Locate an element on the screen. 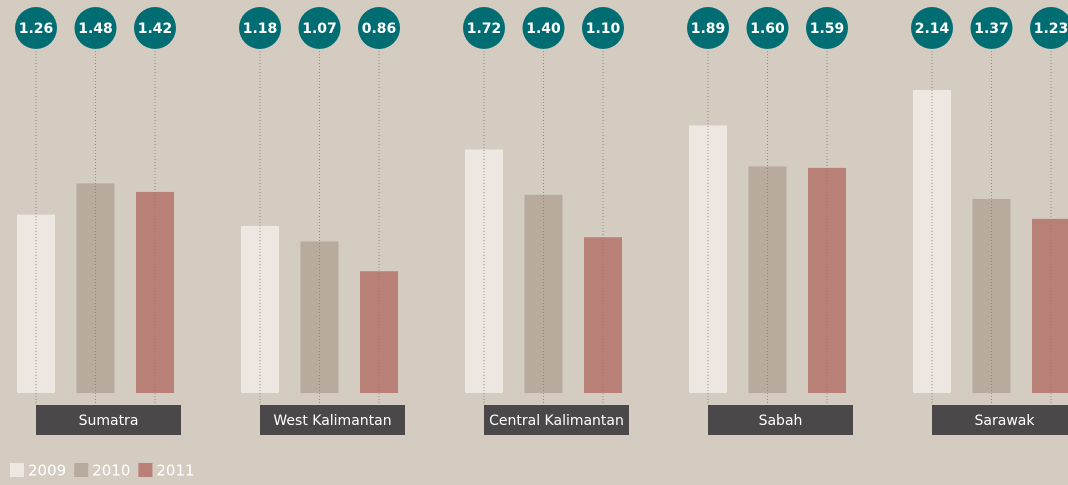  category-label: Central Kalimantan is located at coordinates (556, 421).